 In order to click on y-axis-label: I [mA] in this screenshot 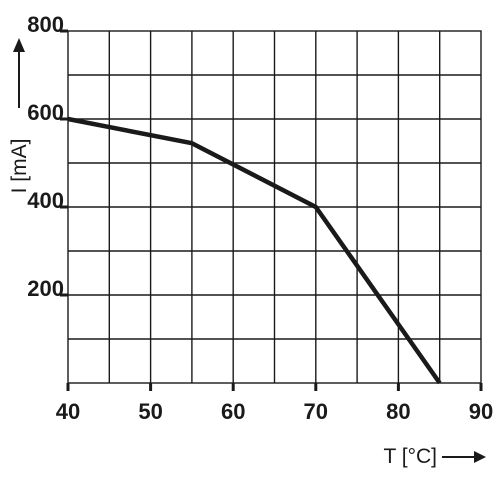, I will do `click(19, 166)`.